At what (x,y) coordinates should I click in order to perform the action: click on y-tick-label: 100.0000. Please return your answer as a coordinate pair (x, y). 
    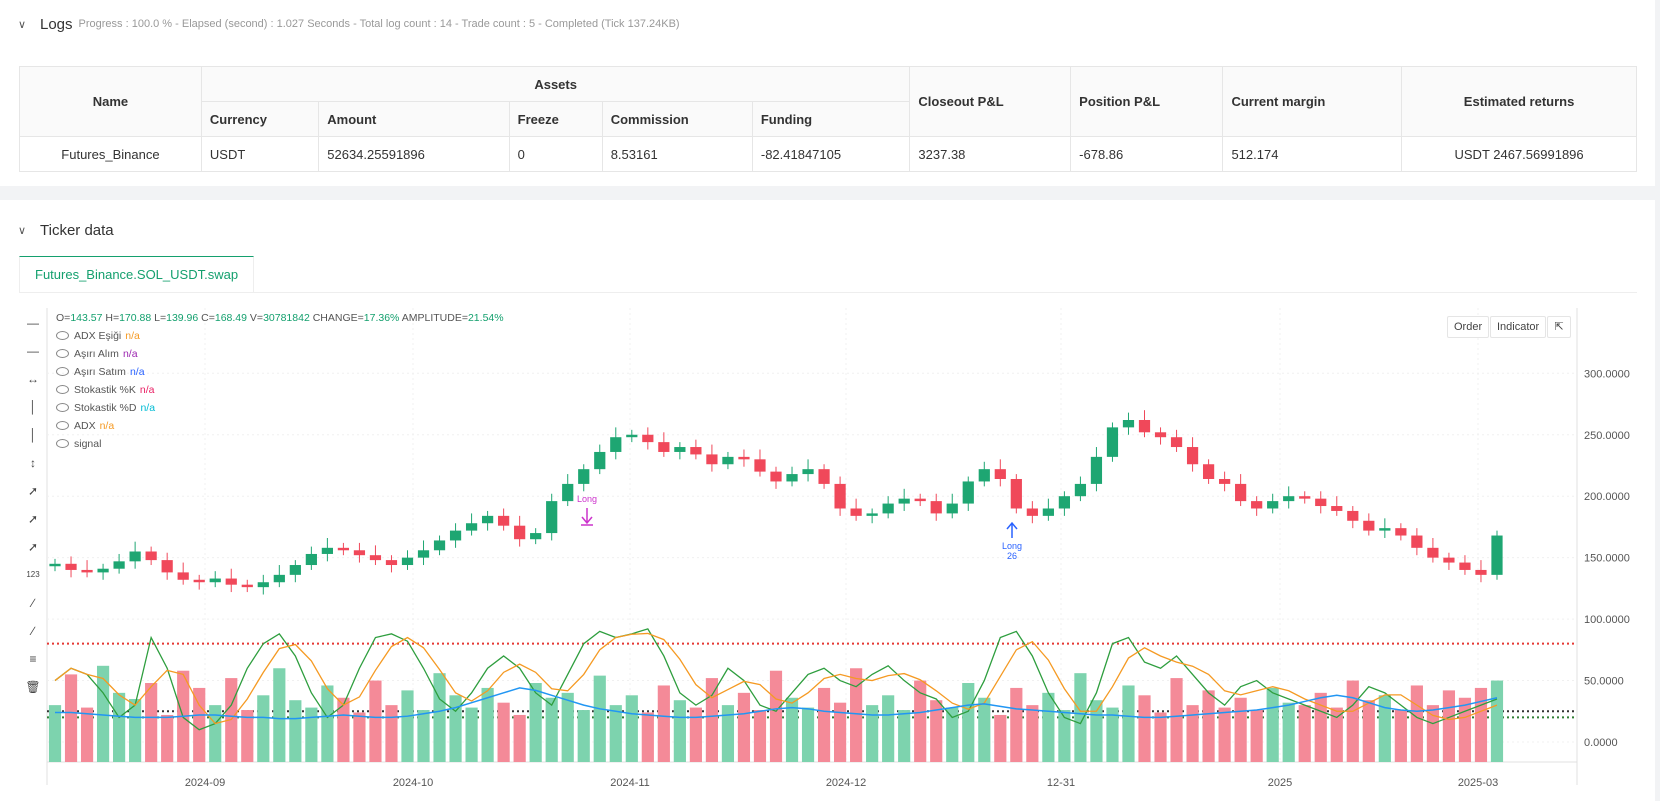
    Looking at the image, I should click on (1607, 620).